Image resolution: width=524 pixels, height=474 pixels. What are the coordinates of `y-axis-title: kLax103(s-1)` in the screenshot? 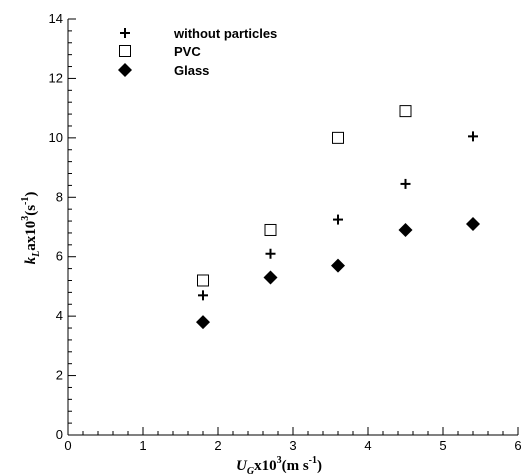 It's located at (31, 228).